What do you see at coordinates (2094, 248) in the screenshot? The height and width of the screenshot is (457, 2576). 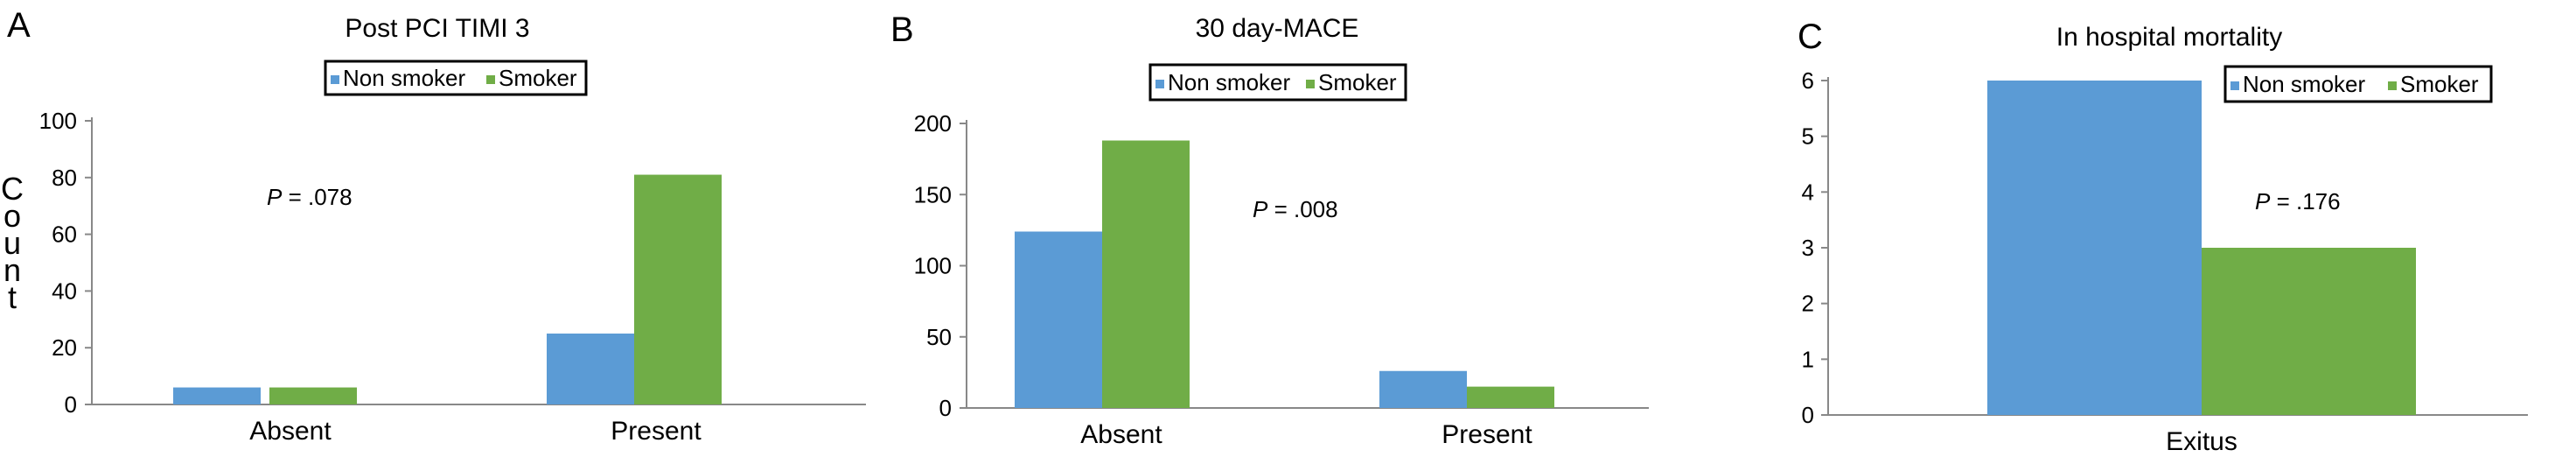 I see `bar-non-smoker-exitus` at bounding box center [2094, 248].